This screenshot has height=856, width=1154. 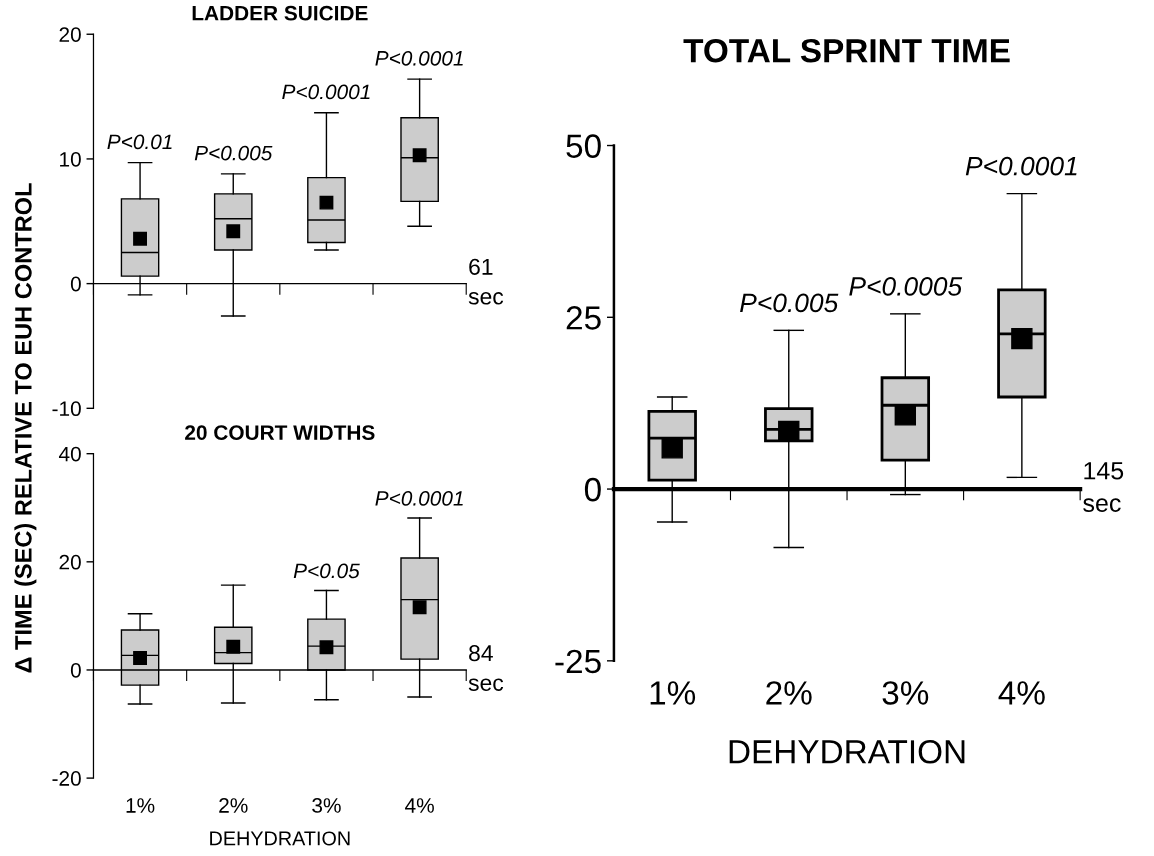 I want to click on text: 61 sec, so click(x=486, y=281).